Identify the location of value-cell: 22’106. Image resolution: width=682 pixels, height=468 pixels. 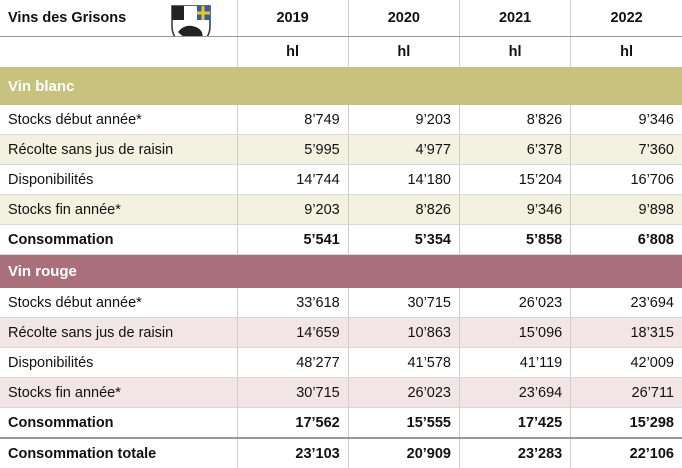
(626, 452).